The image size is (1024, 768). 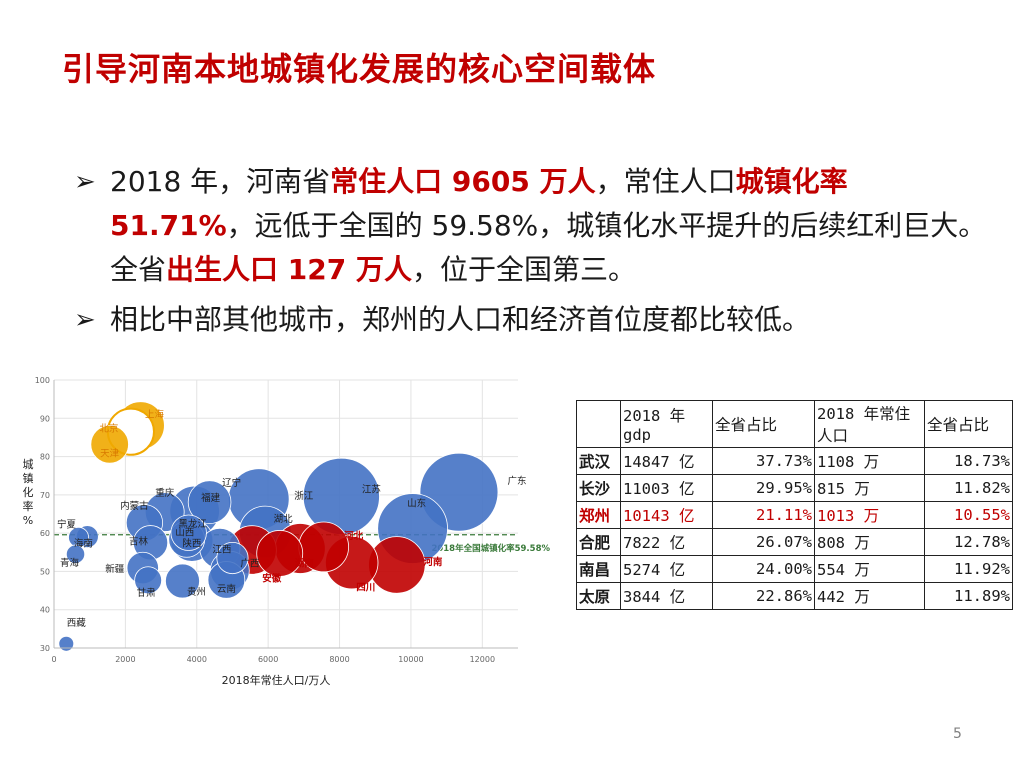 I want to click on table-header-cell: 2018 年常住人口, so click(x=869, y=424).